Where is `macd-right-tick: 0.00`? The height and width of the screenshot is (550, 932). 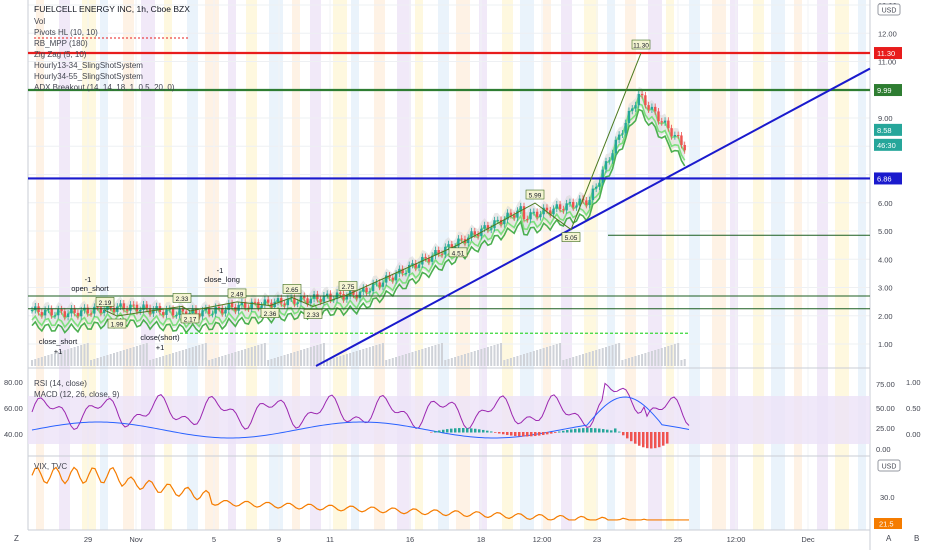 macd-right-tick: 0.00 is located at coordinates (913, 434).